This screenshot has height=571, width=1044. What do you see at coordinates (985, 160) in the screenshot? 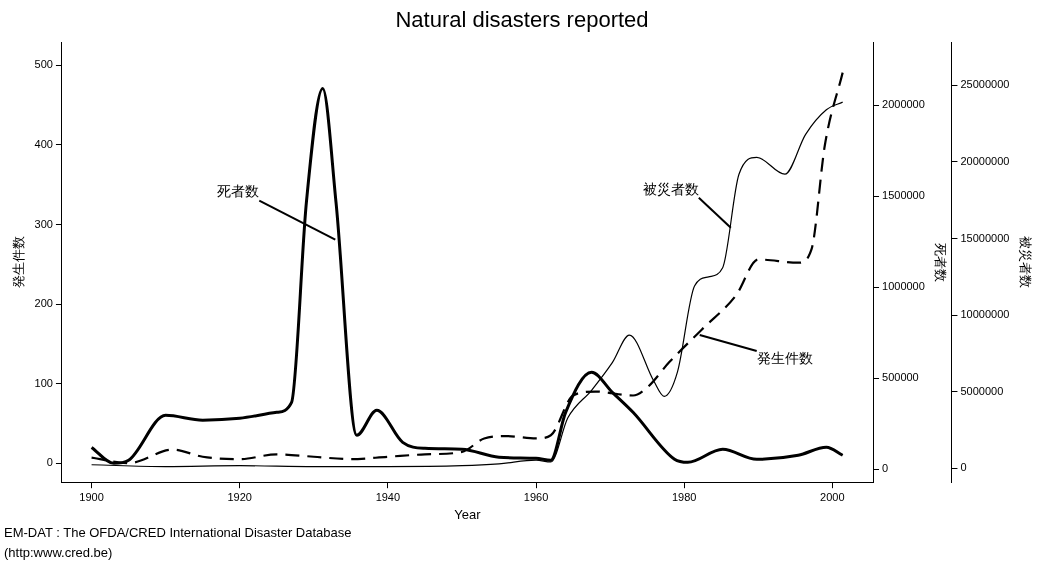
I see `y3-tick-label: 20000000` at bounding box center [985, 160].